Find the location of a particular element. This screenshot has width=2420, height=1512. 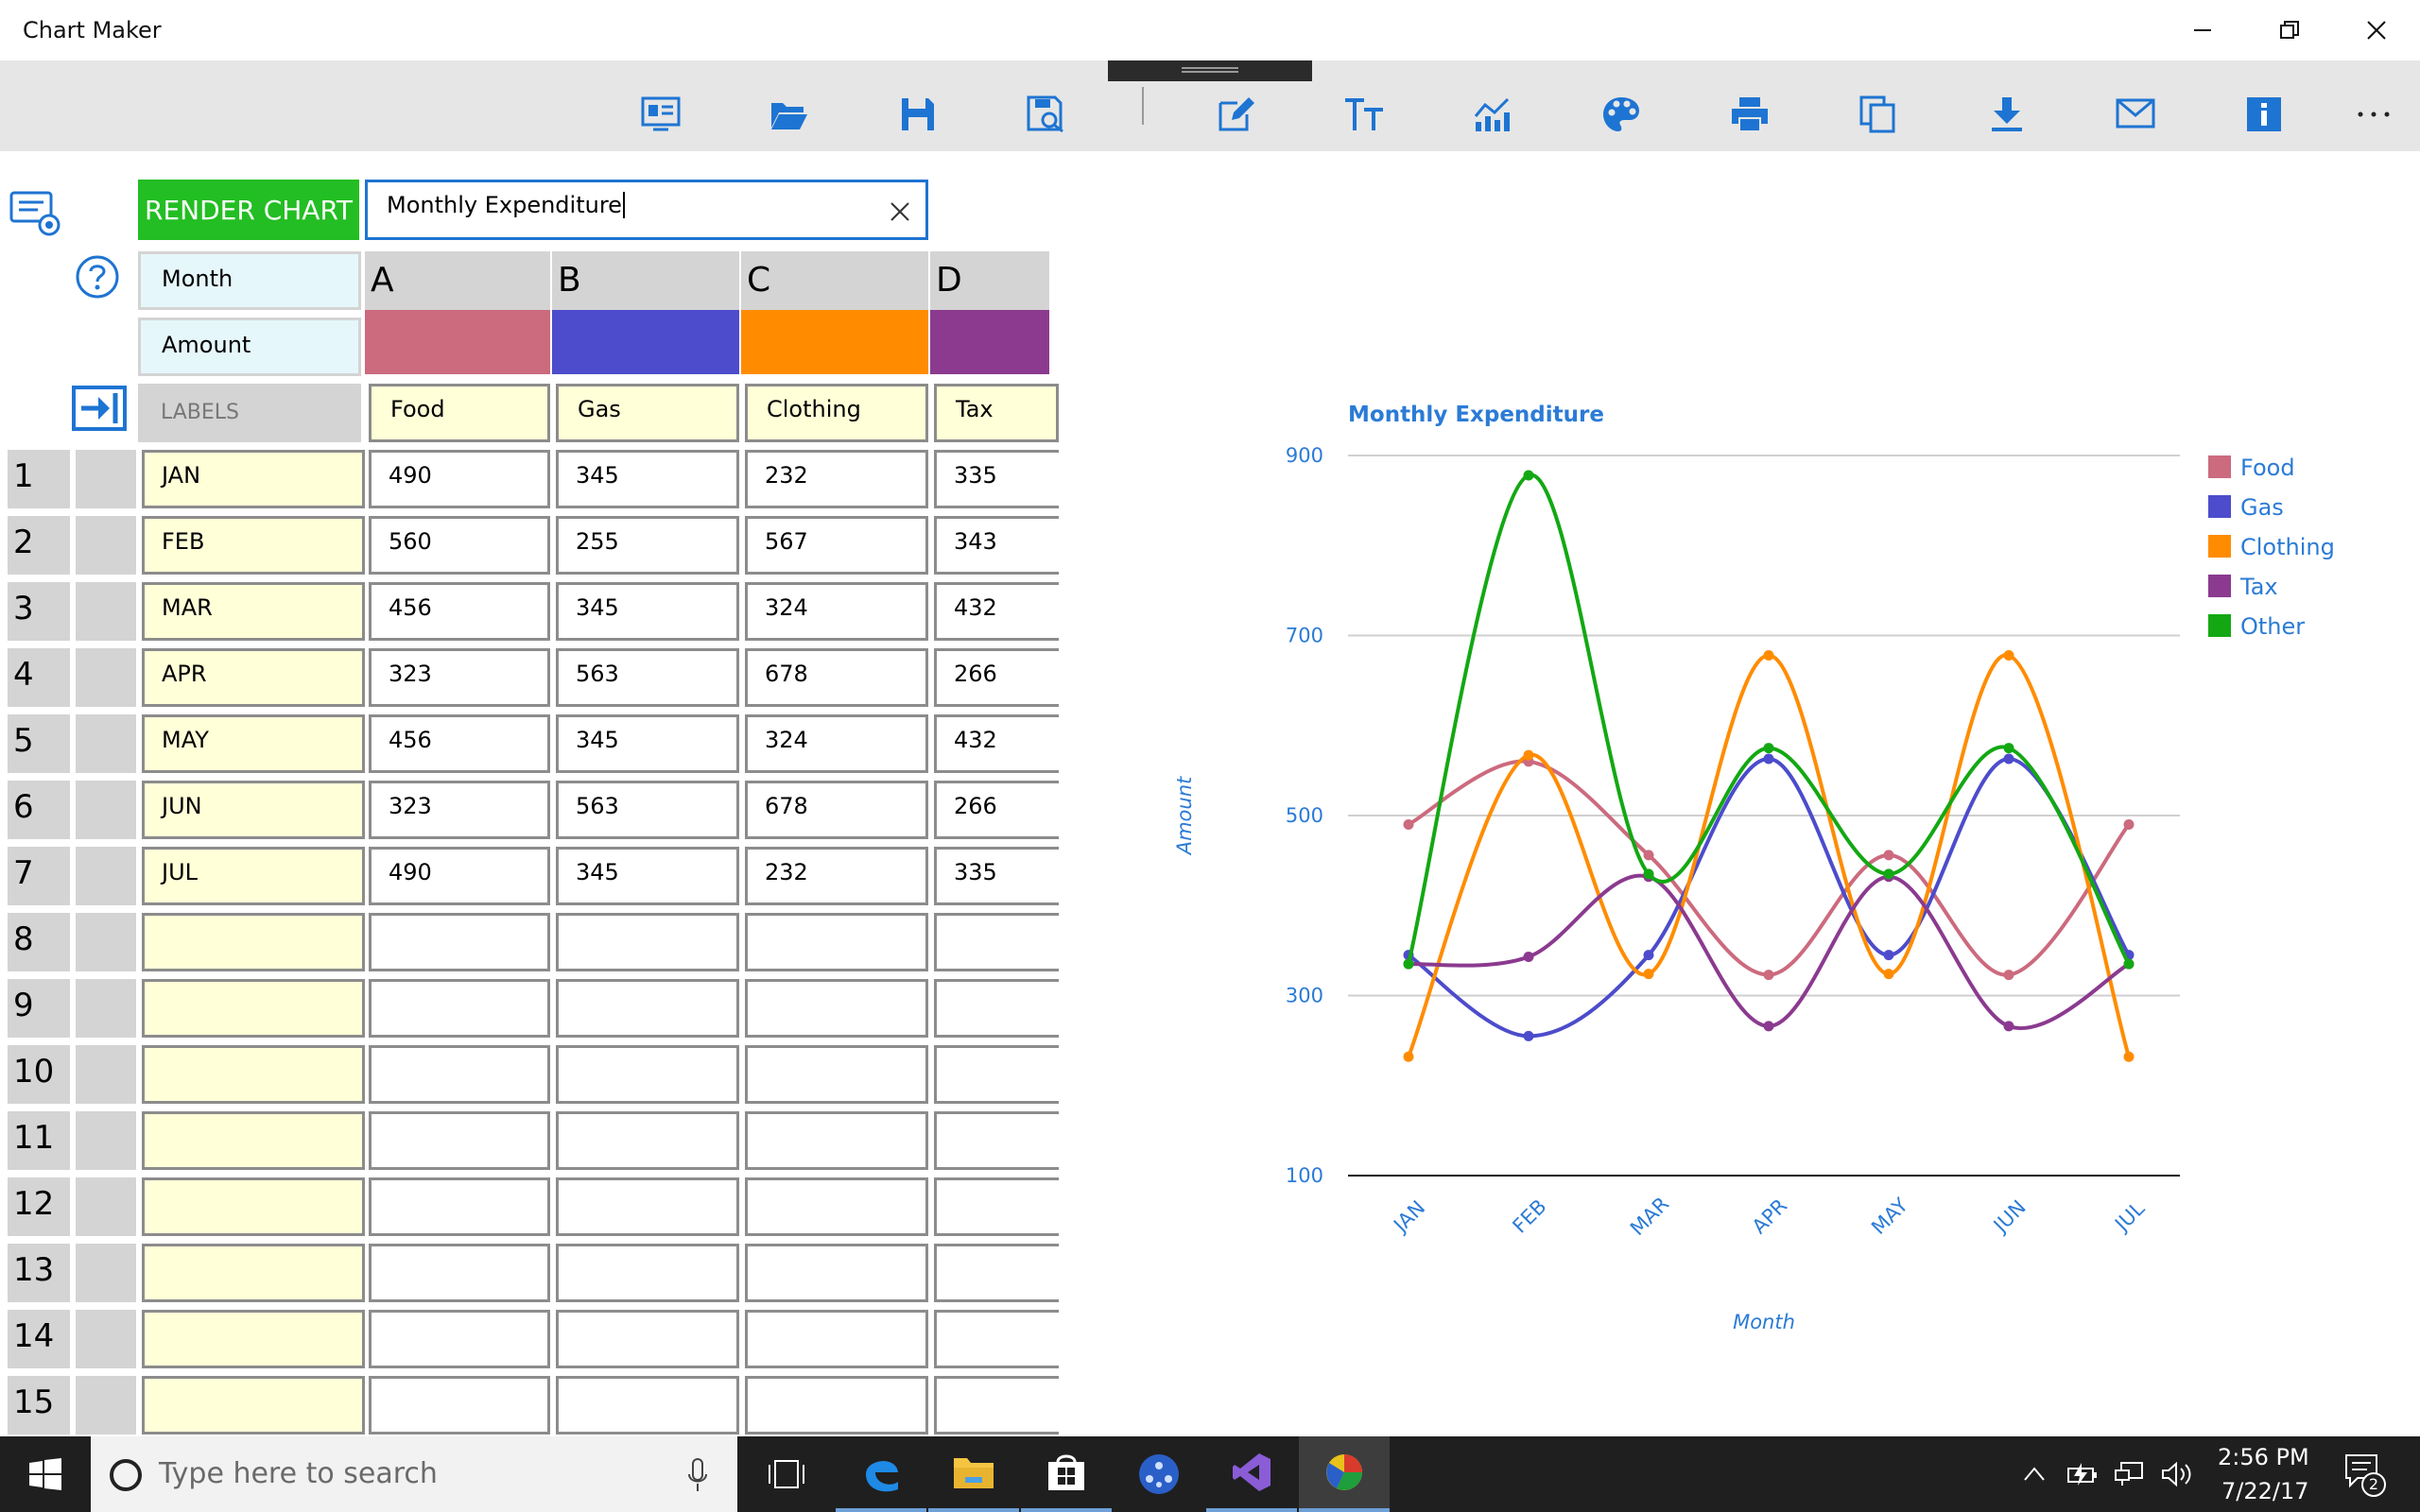

copy-button is located at coordinates (1879, 114).